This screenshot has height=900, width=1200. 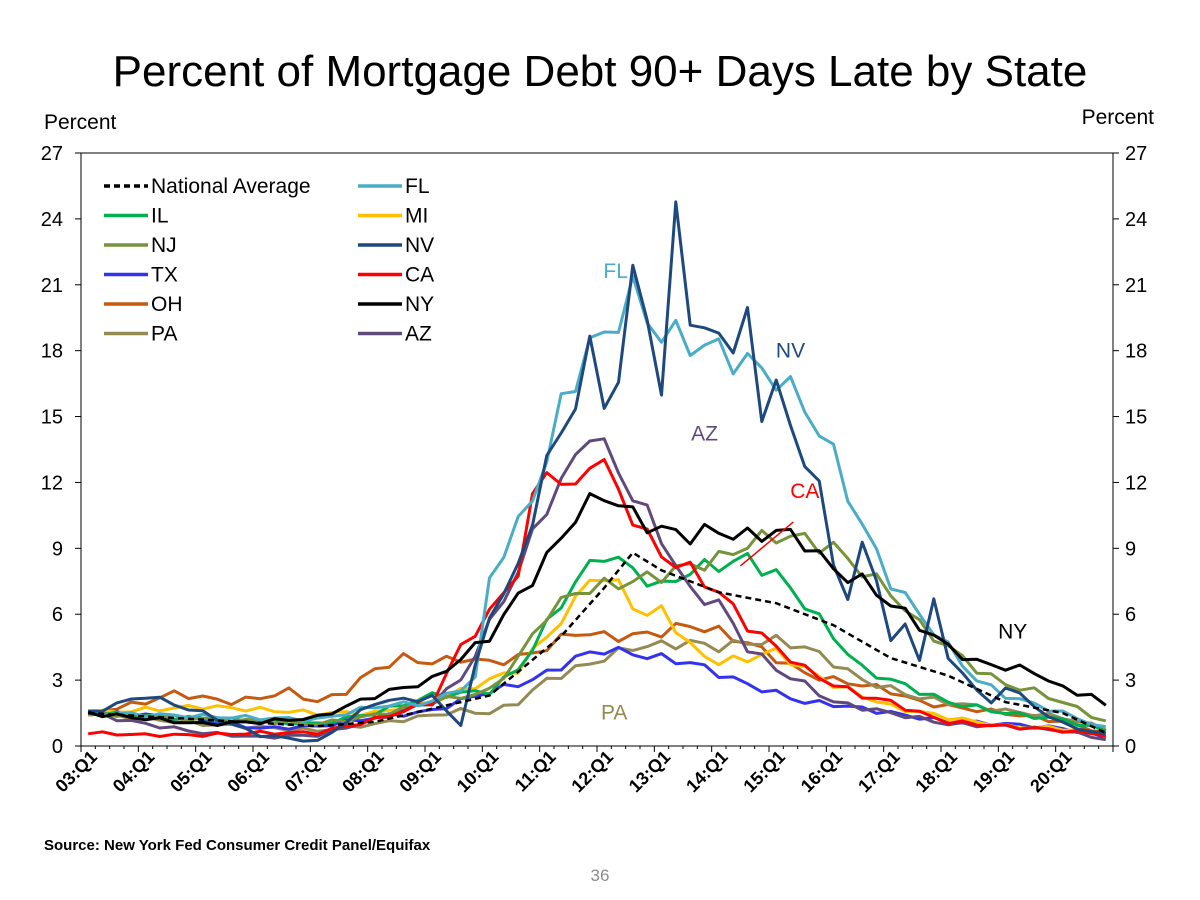 I want to click on series-line-oh, so click(x=597, y=677).